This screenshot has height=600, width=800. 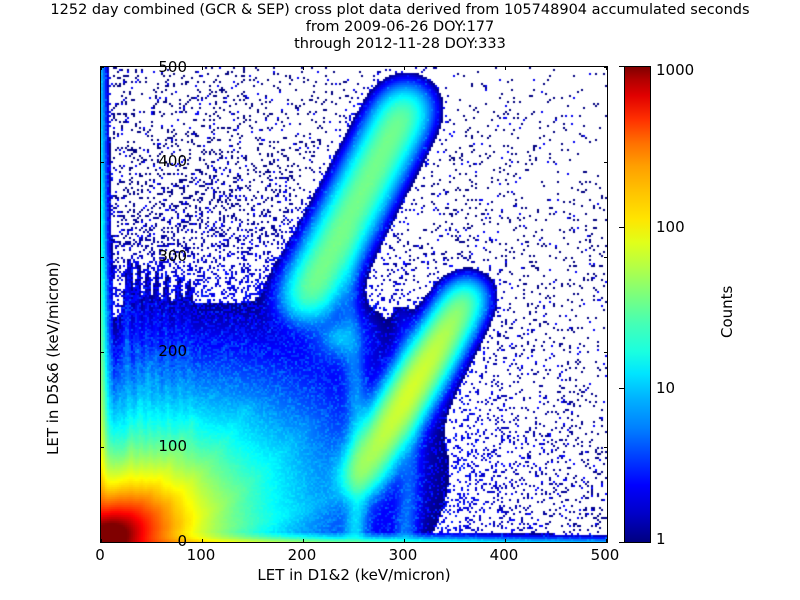 I want to click on y-tick-label-0: 0, so click(x=182, y=541).